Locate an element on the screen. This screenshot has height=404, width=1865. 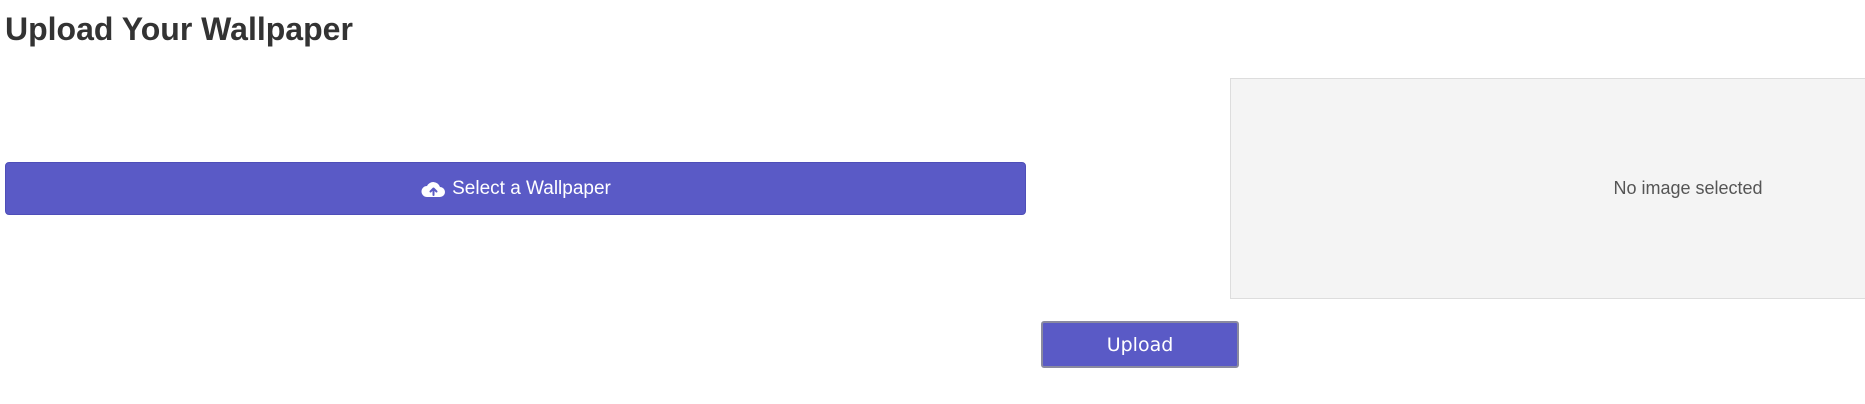
no-image-text: No image selected is located at coordinates (1688, 188).